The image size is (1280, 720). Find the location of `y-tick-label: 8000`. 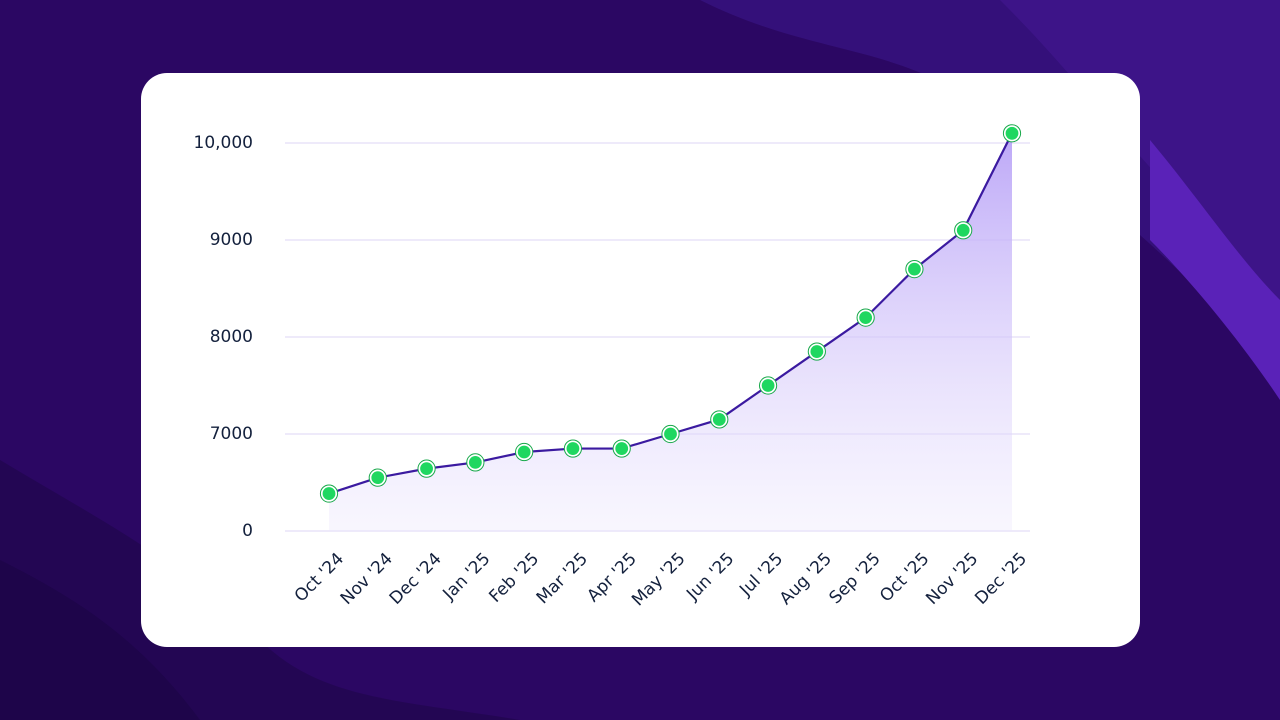

y-tick-label: 8000 is located at coordinates (231, 337).